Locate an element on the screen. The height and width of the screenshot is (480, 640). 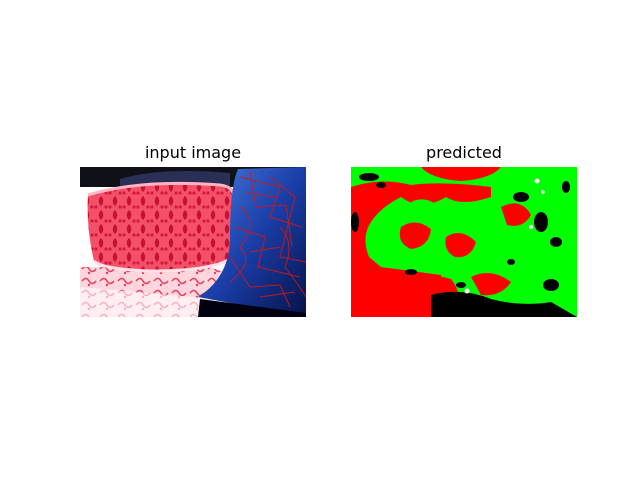
predicted-mask-graphic is located at coordinates (464, 242).